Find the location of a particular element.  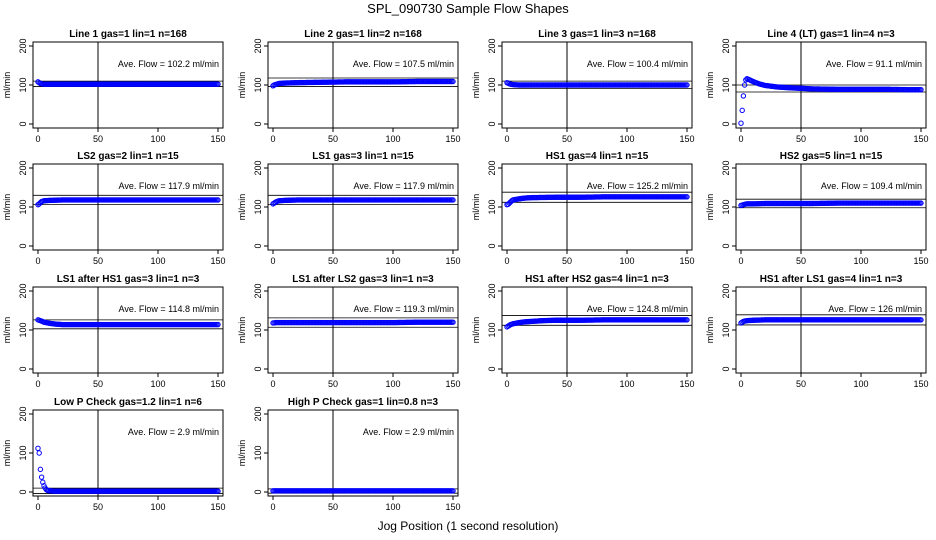

panel-title: LS1 after HS1 gas=3 lin=1 n=3 is located at coordinates (128, 279).